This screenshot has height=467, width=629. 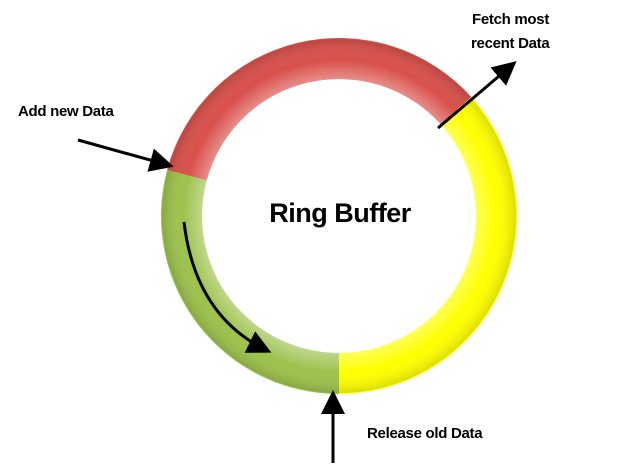 I want to click on release-label: Release old Data, so click(x=425, y=433).